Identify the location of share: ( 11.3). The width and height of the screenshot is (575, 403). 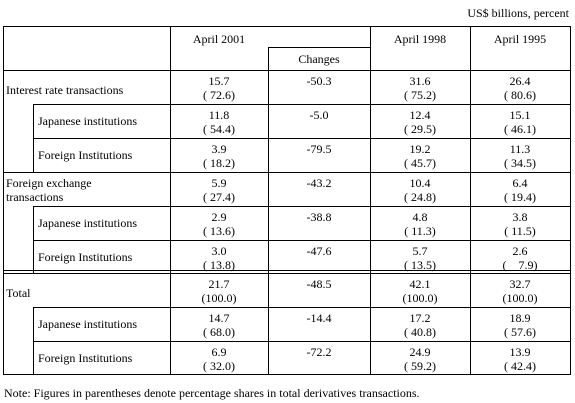
(420, 231).